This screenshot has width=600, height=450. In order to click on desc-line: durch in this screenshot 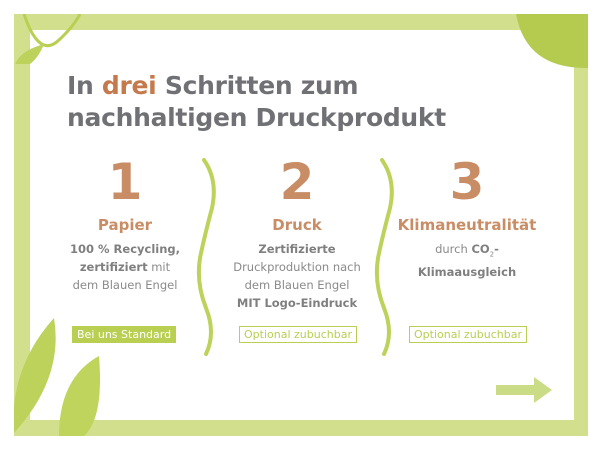, I will do `click(453, 249)`.